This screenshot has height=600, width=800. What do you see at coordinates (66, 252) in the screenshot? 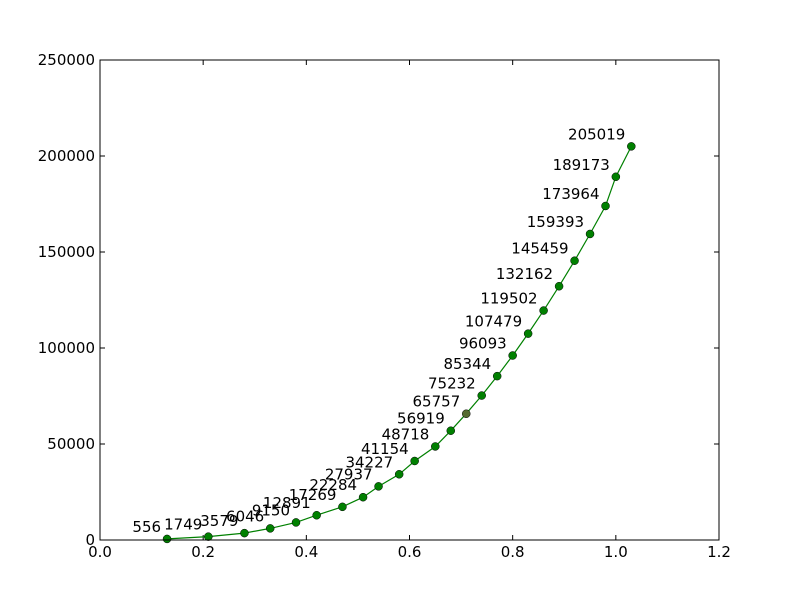
I see `y-tick-label: 150000` at bounding box center [66, 252].